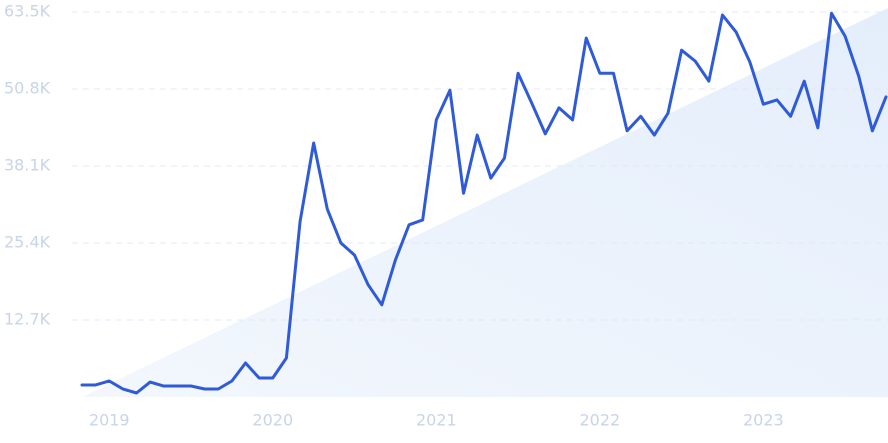 This screenshot has height=443, width=888. Describe the element at coordinates (763, 420) in the screenshot. I see `x-tick-label: 2023` at that location.